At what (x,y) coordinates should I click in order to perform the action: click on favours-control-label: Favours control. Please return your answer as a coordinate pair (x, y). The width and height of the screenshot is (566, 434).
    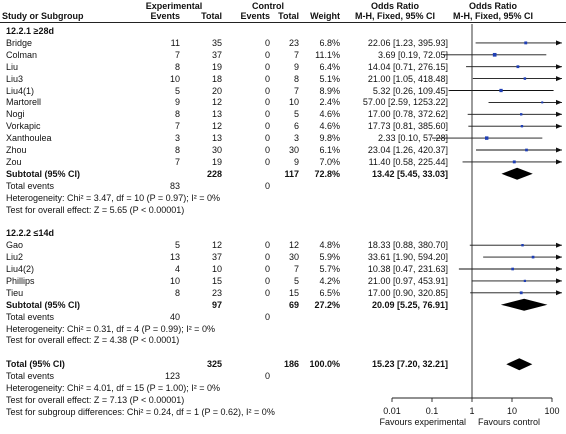
    Looking at the image, I should click on (509, 422).